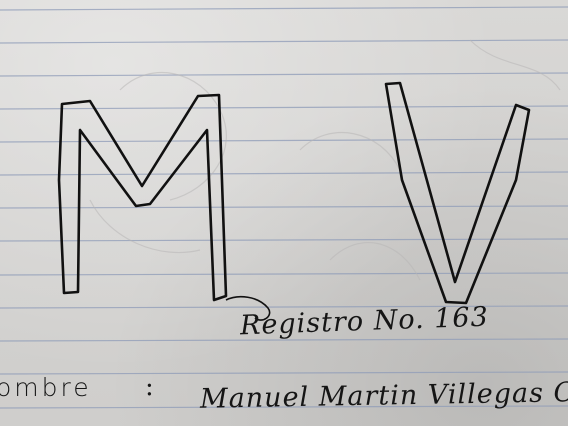 The width and height of the screenshot is (568, 426). Describe the element at coordinates (457, 193) in the screenshot. I see `letter-v` at that location.